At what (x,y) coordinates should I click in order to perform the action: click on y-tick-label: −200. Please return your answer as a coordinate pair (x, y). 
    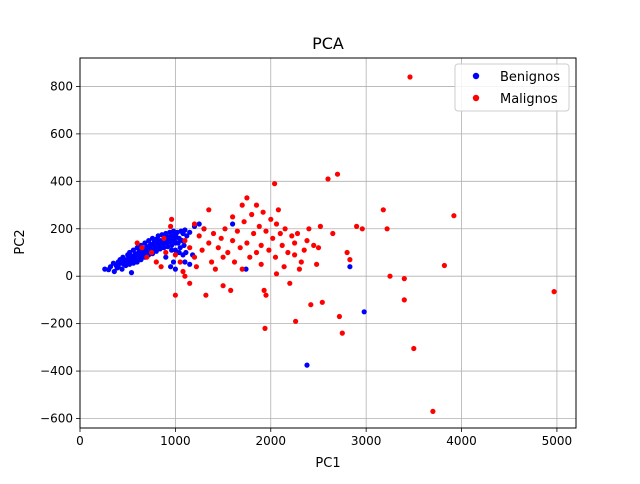
    Looking at the image, I should click on (56, 324).